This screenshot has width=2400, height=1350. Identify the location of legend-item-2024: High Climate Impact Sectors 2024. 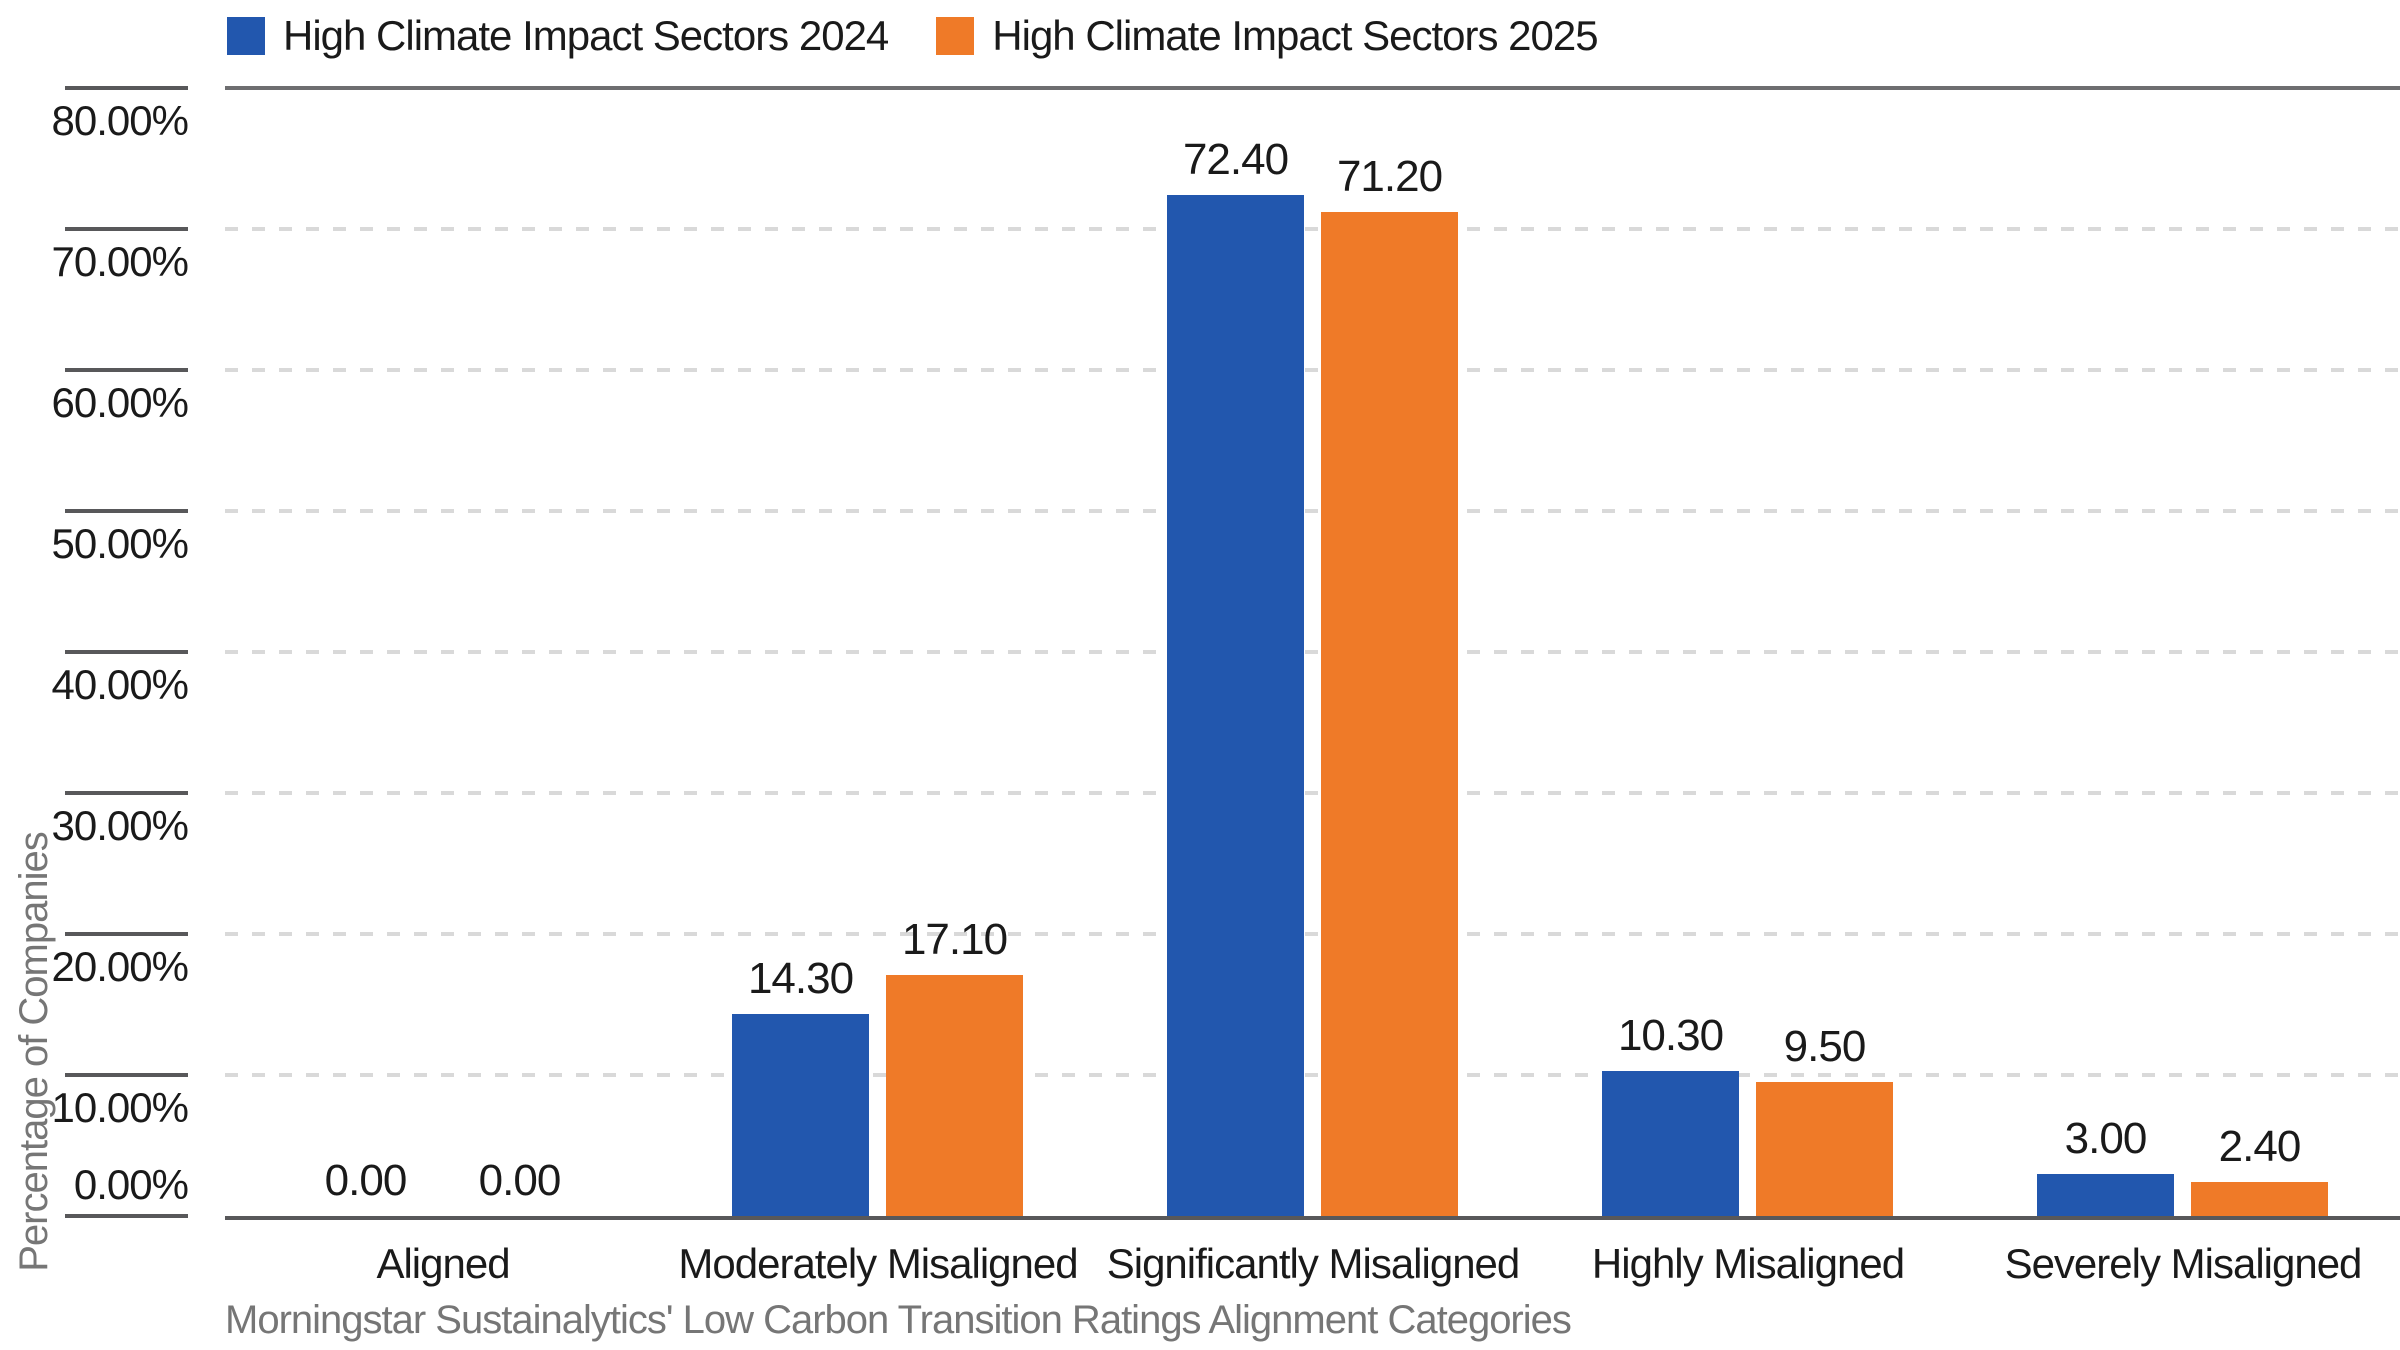
(558, 35).